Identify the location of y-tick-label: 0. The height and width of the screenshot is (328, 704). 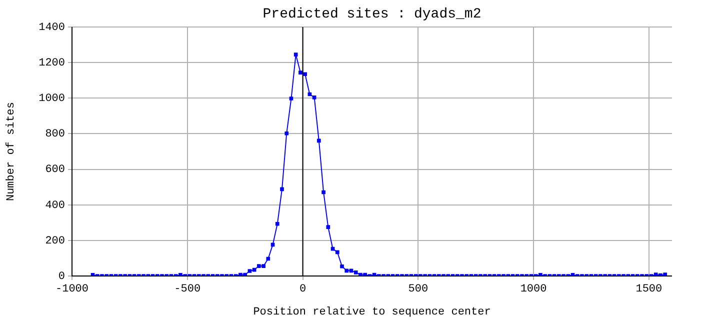
(61, 276).